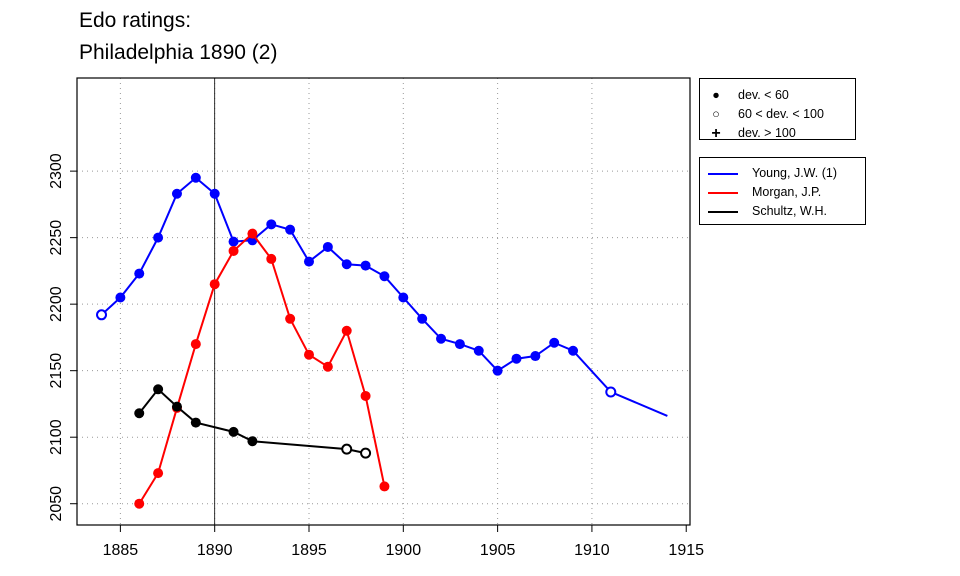 The width and height of the screenshot is (960, 576). Describe the element at coordinates (404, 550) in the screenshot. I see `x-tick-label: 1900` at that location.